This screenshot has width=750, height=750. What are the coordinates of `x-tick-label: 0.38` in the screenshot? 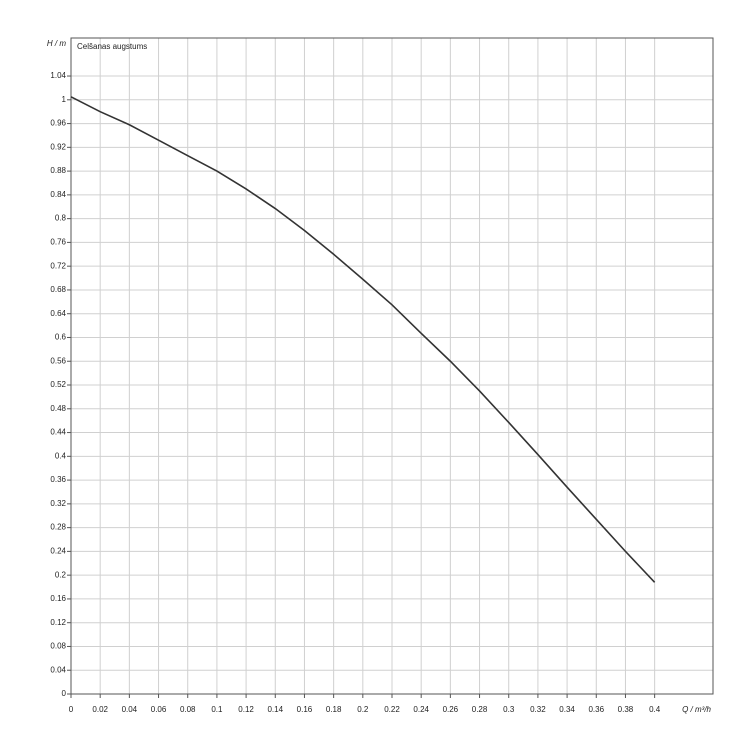 It's located at (626, 709).